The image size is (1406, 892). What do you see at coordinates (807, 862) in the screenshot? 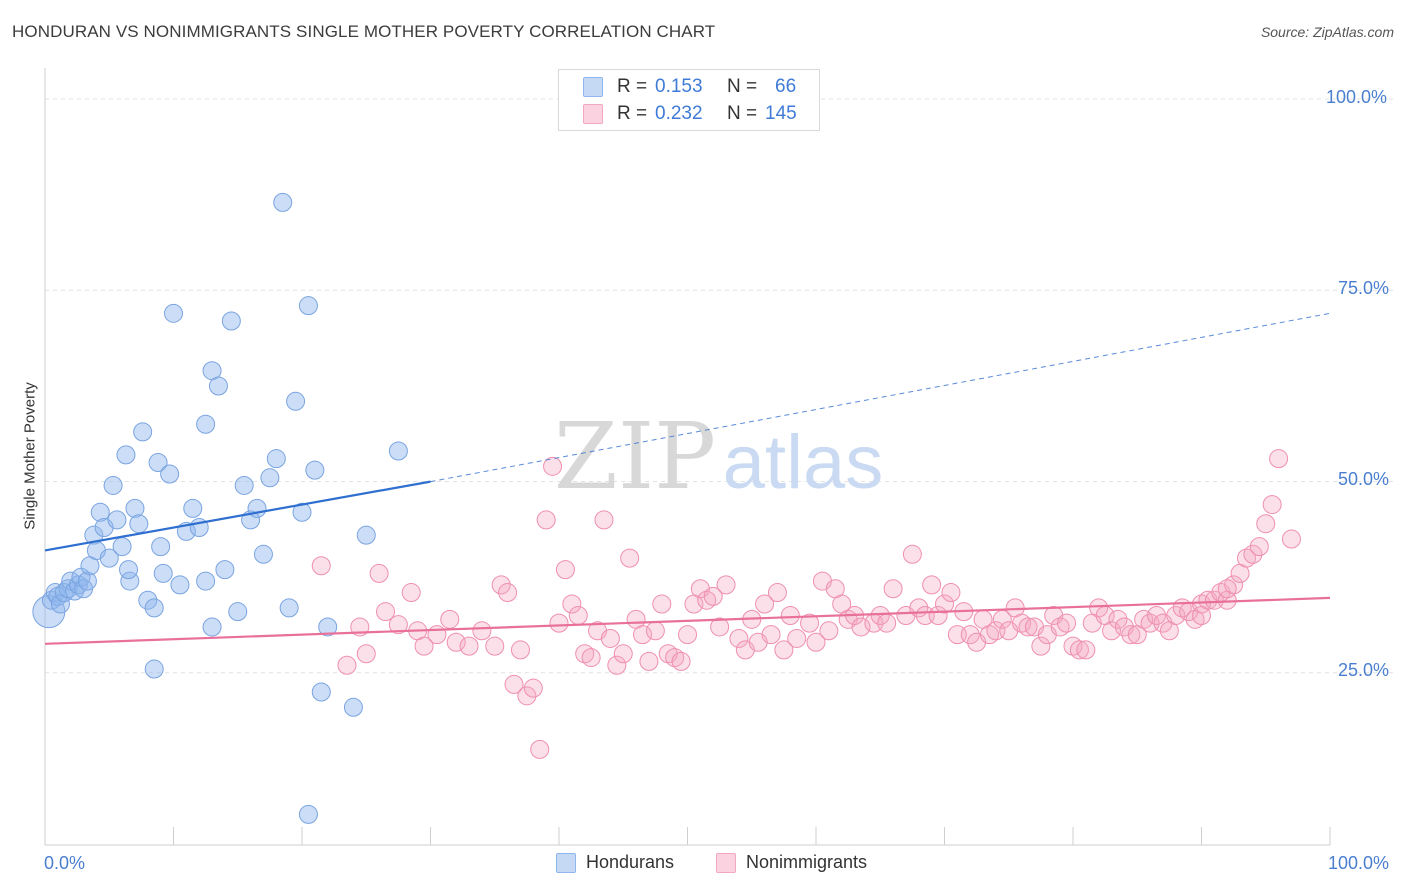
I see `legend-label-nonimmigrants: Nonimmigrants` at bounding box center [807, 862].